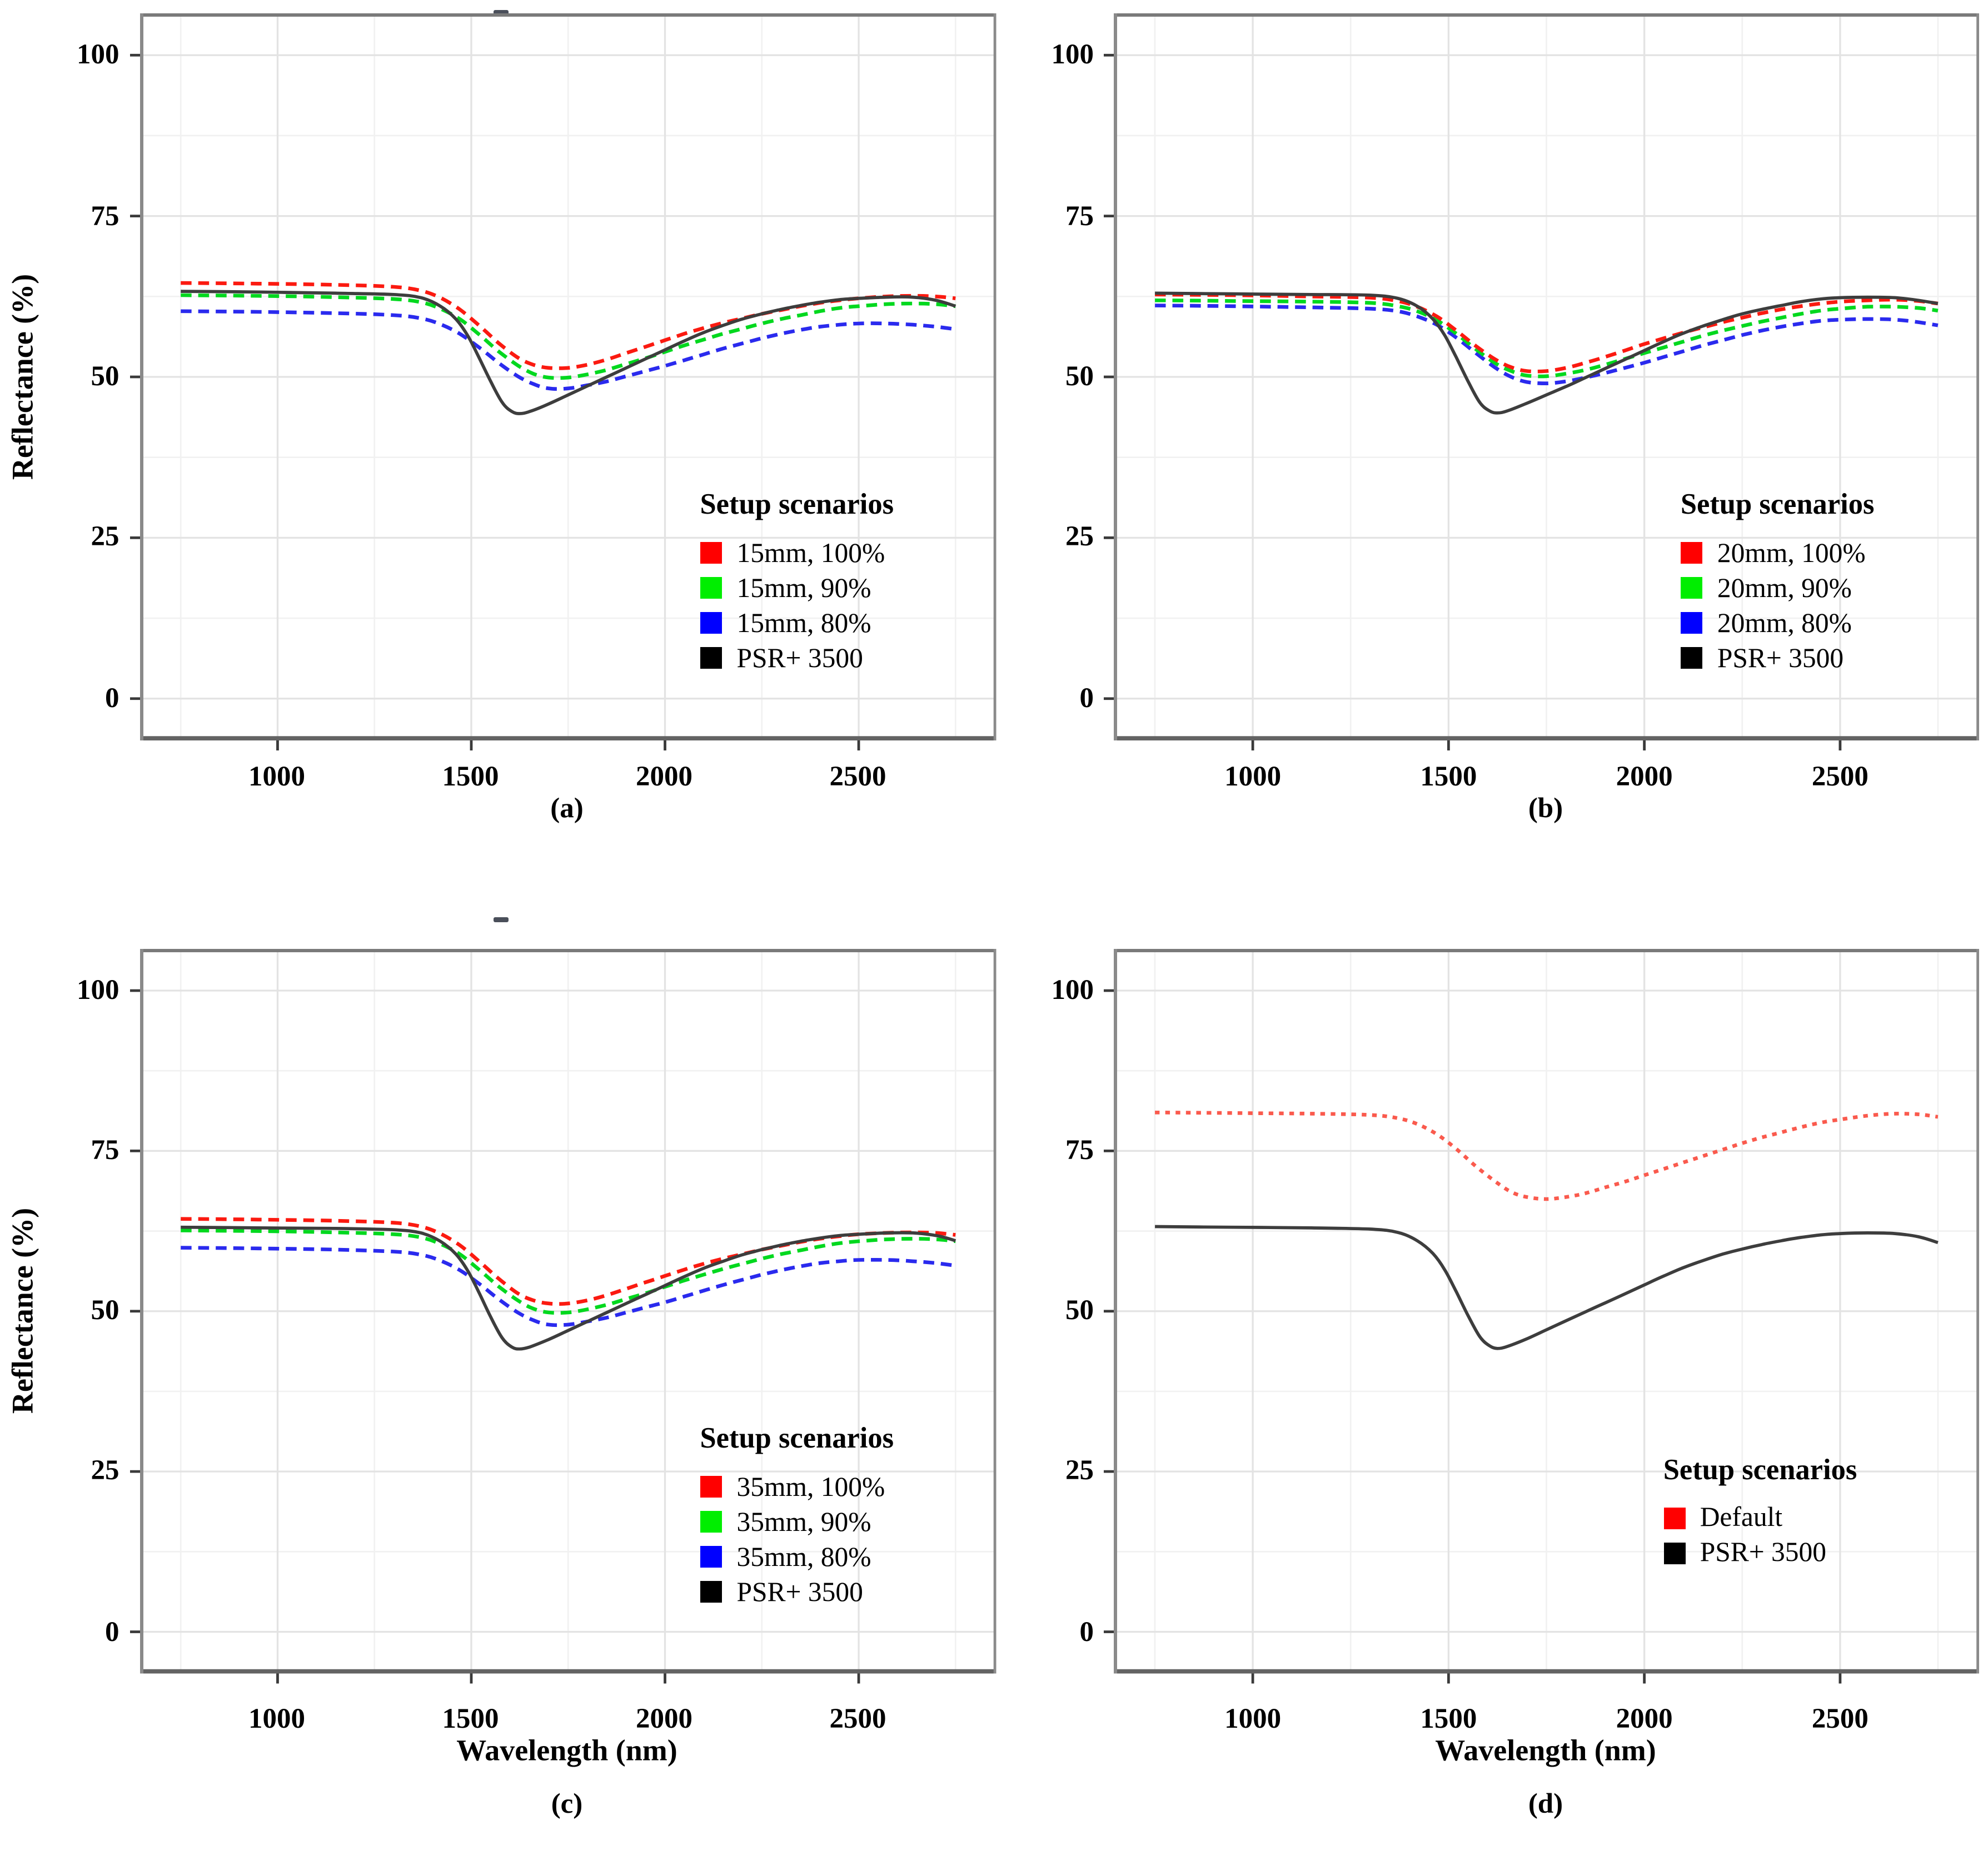 This screenshot has height=1850, width=1988. I want to click on x-axis-title-d: Wavelength (nm), so click(1545, 1750).